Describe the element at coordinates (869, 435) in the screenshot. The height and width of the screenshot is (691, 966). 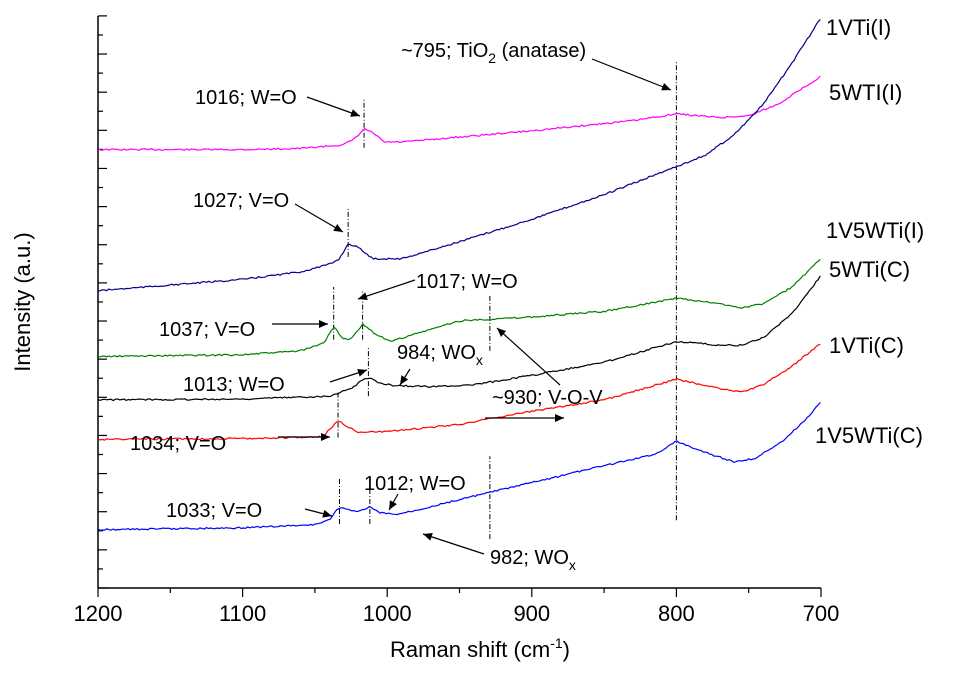
I see `series-label-1v5wti-c: 1V5WTi(C)` at that location.